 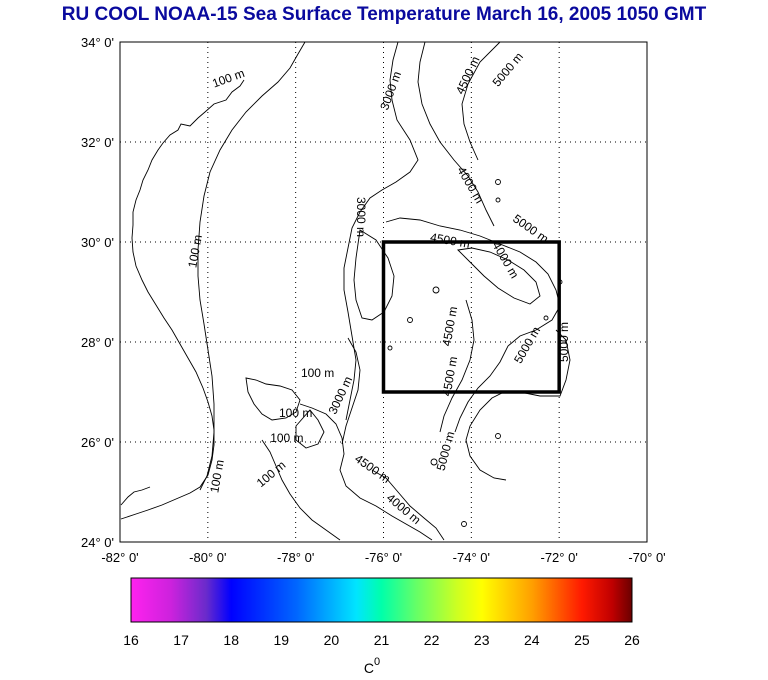 I want to click on colorbar-tick-label: 20, so click(x=332, y=640).